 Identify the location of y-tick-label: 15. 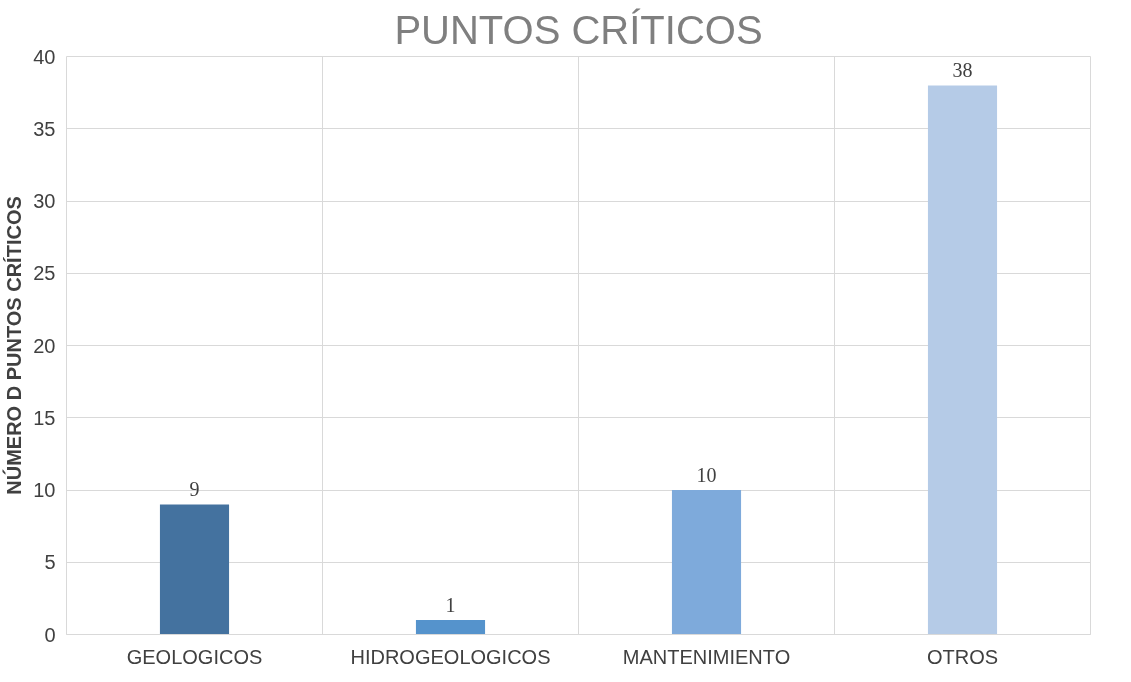
(44, 417).